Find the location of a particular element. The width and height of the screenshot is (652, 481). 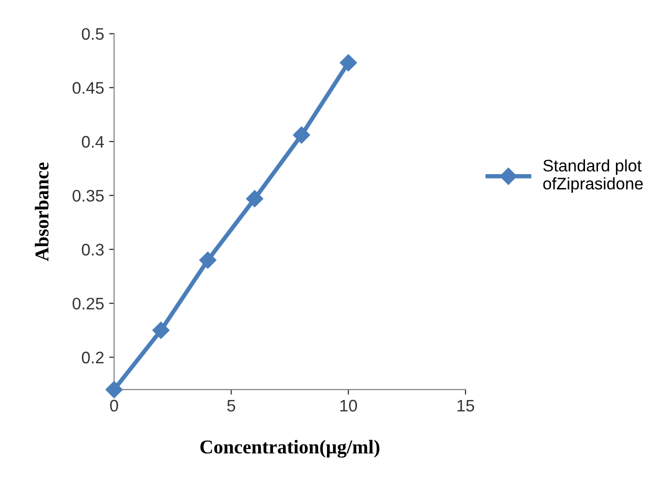

x-axis-title: Concentration(µg/ml) is located at coordinates (290, 449).